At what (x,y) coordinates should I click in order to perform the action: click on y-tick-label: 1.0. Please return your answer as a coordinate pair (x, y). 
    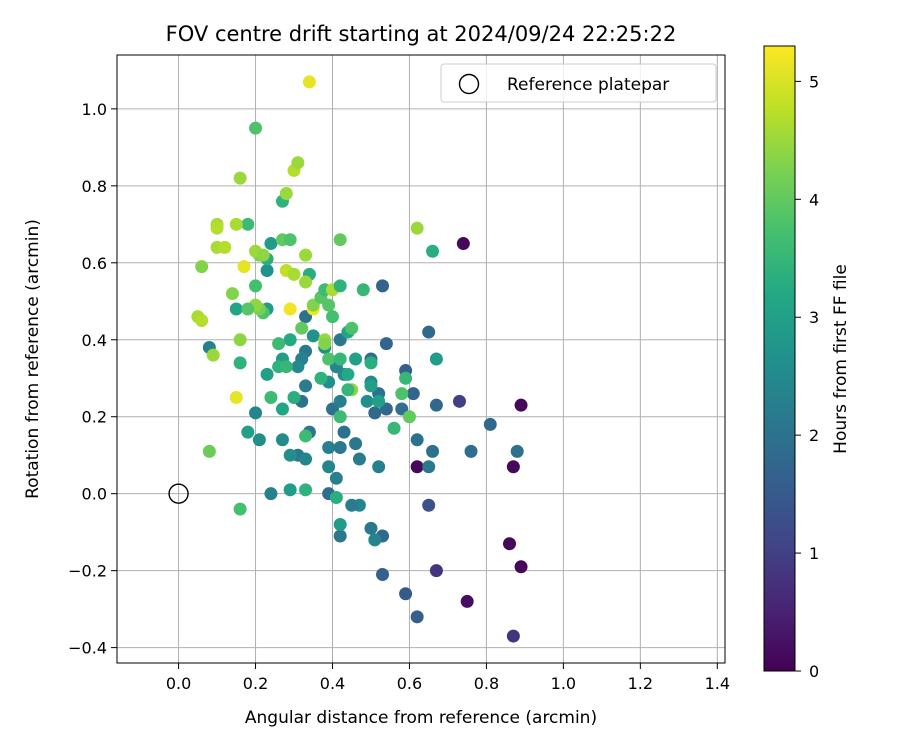
    Looking at the image, I should click on (94, 109).